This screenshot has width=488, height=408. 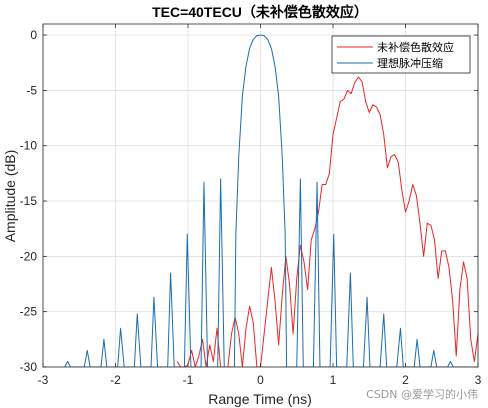 What do you see at coordinates (260, 12) in the screenshot?
I see `chart-title: TEC=40TECU（未补偿色散效应）` at bounding box center [260, 12].